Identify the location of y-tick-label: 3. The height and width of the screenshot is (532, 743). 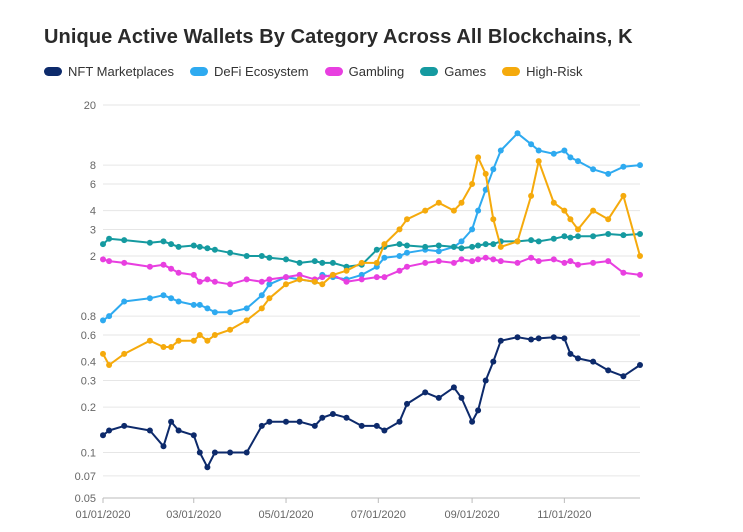
(93, 230).